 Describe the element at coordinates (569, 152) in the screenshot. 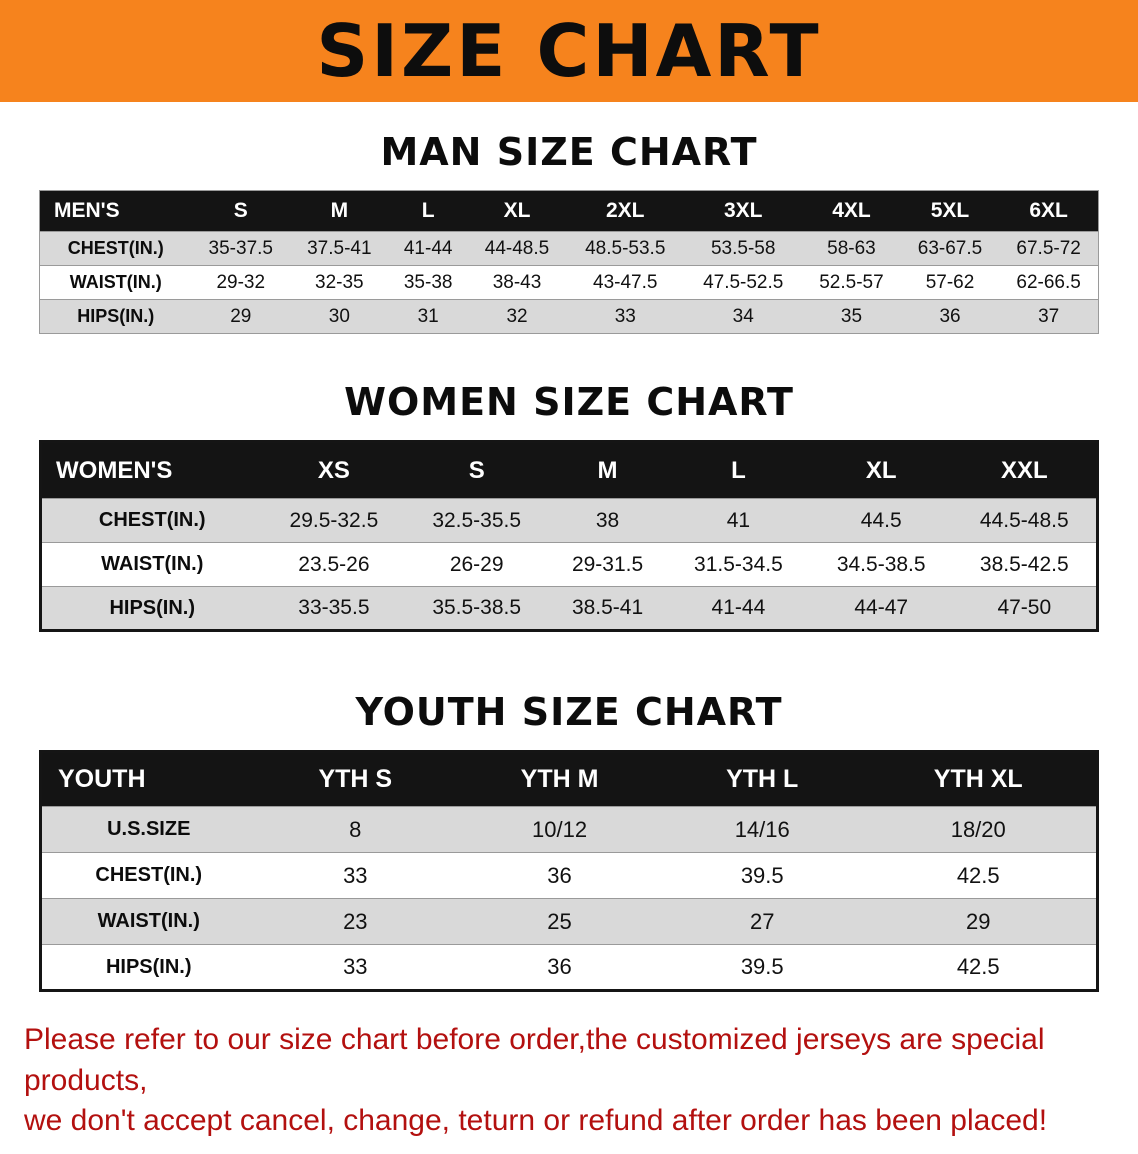

I see `men-size-chart-heading: MAN SIZE CHART` at that location.